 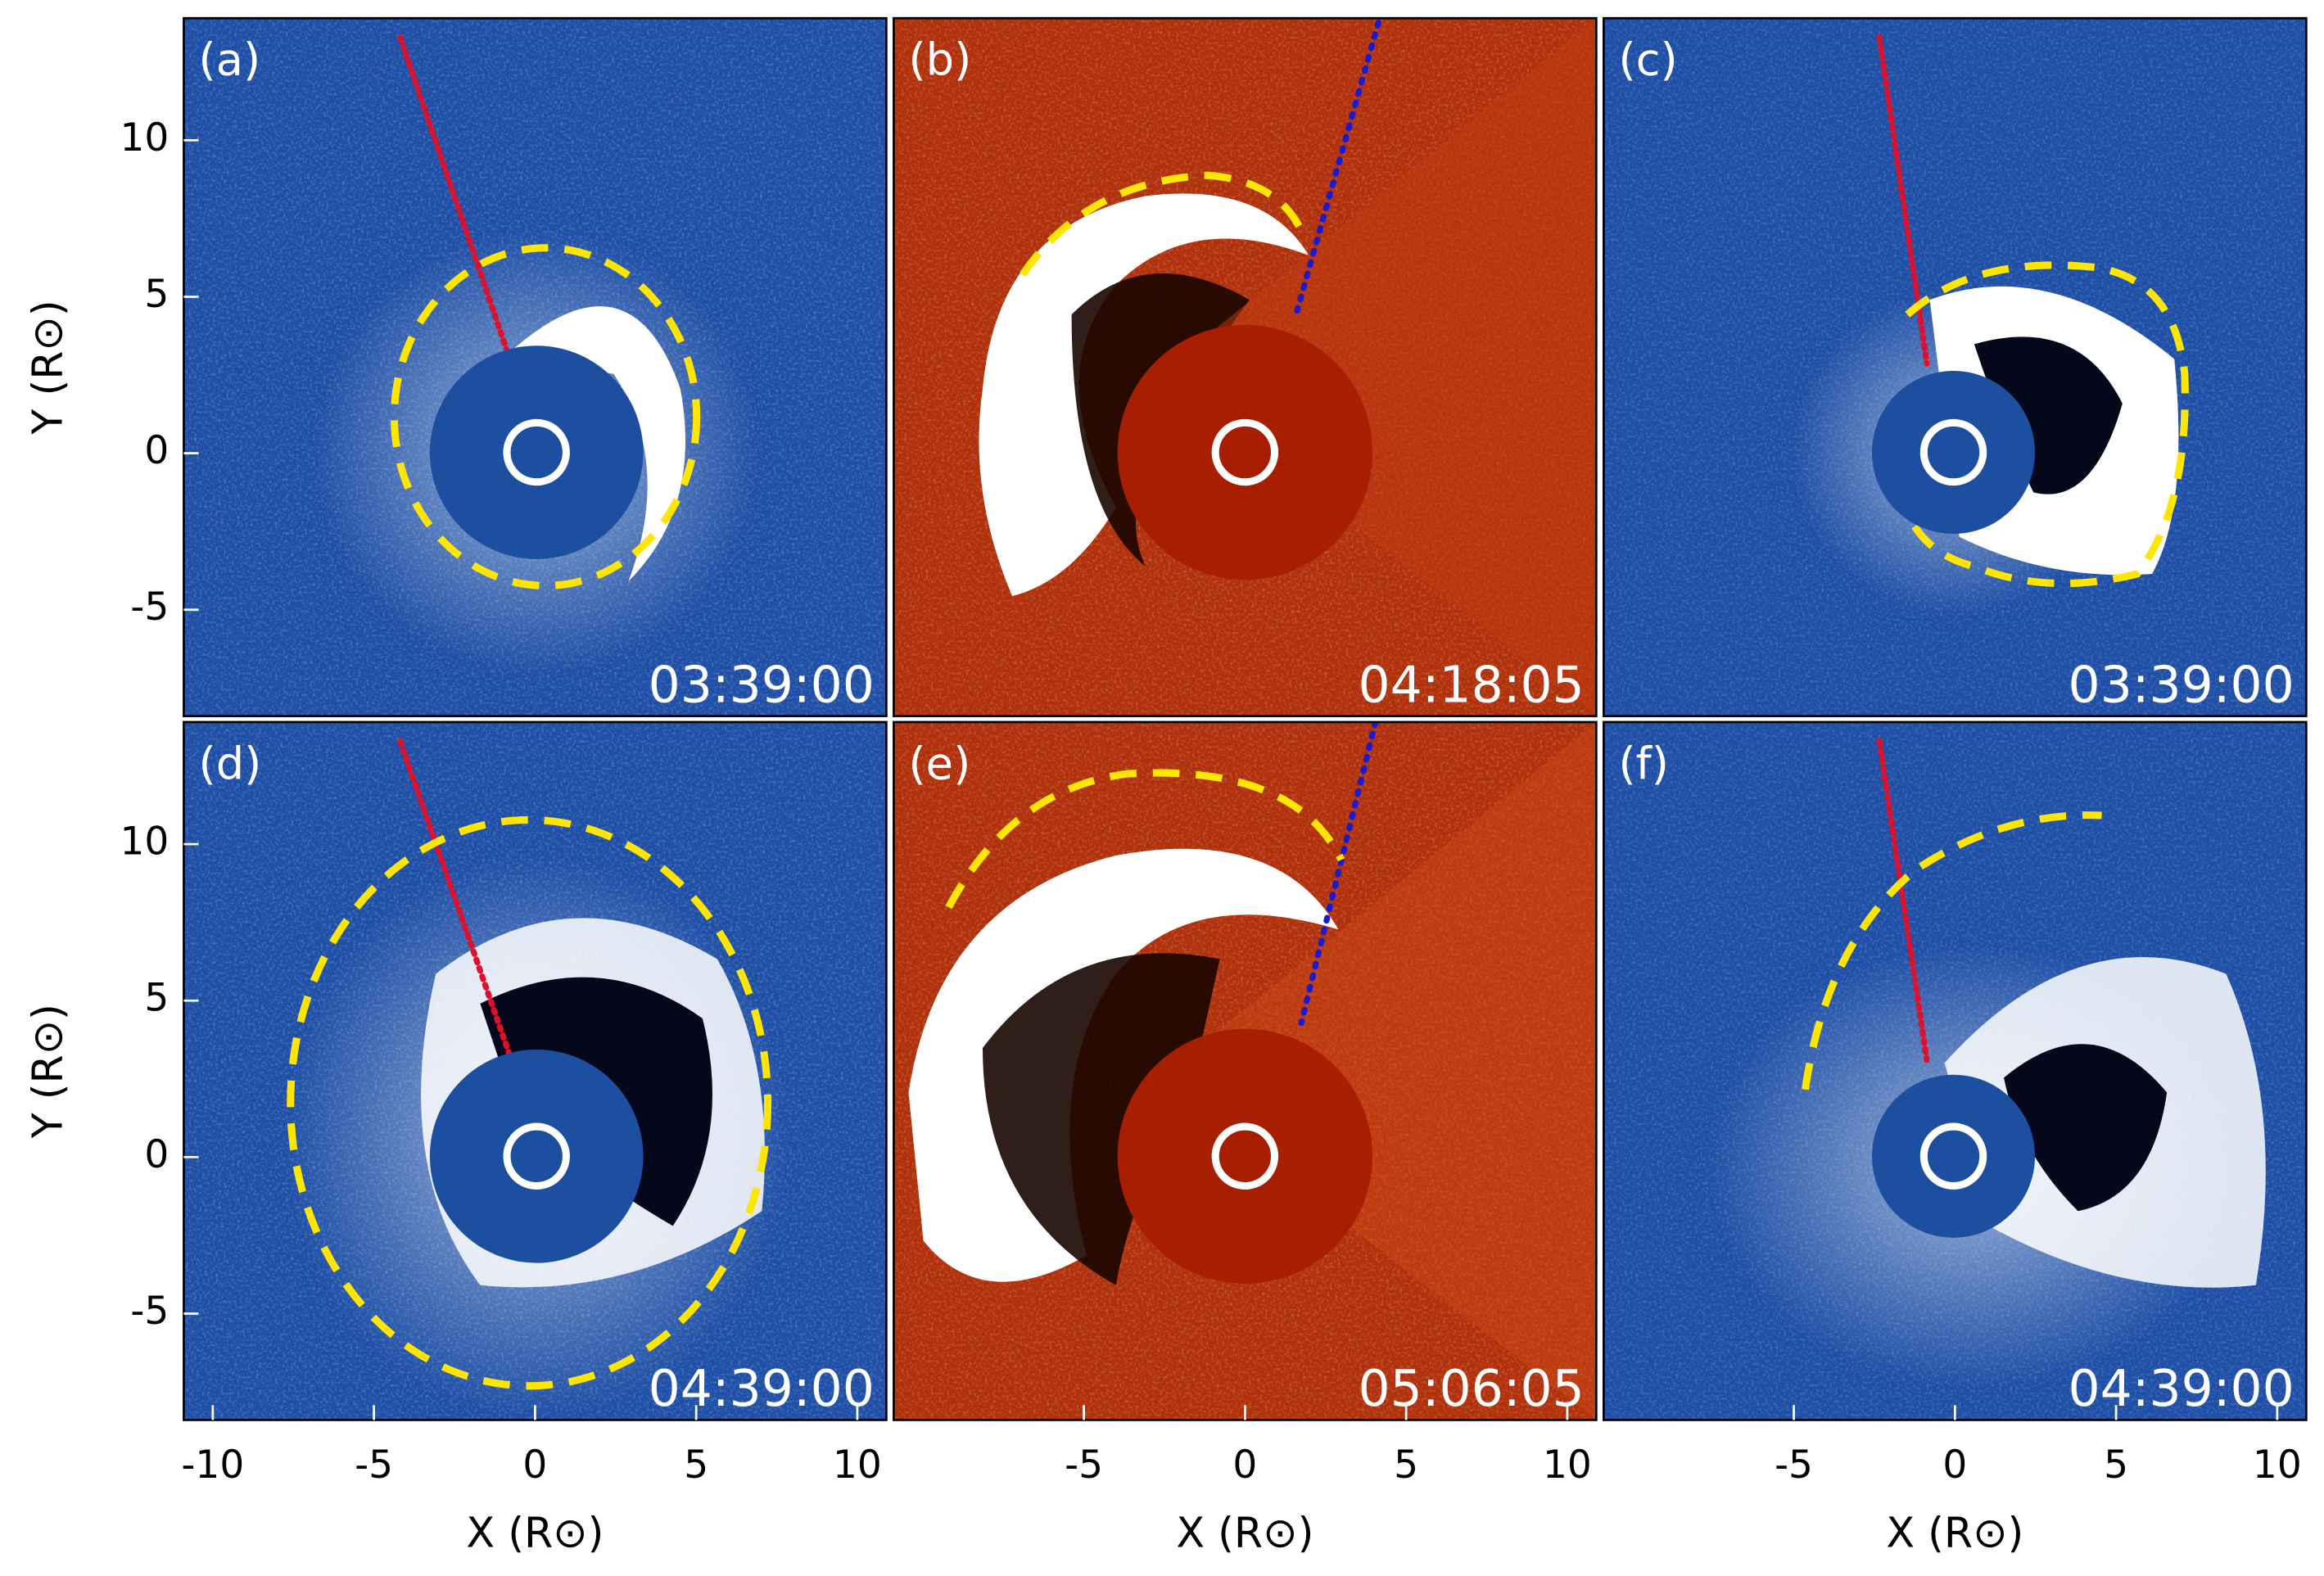 I want to click on panel: (b) 04:18:05, so click(x=1245, y=367).